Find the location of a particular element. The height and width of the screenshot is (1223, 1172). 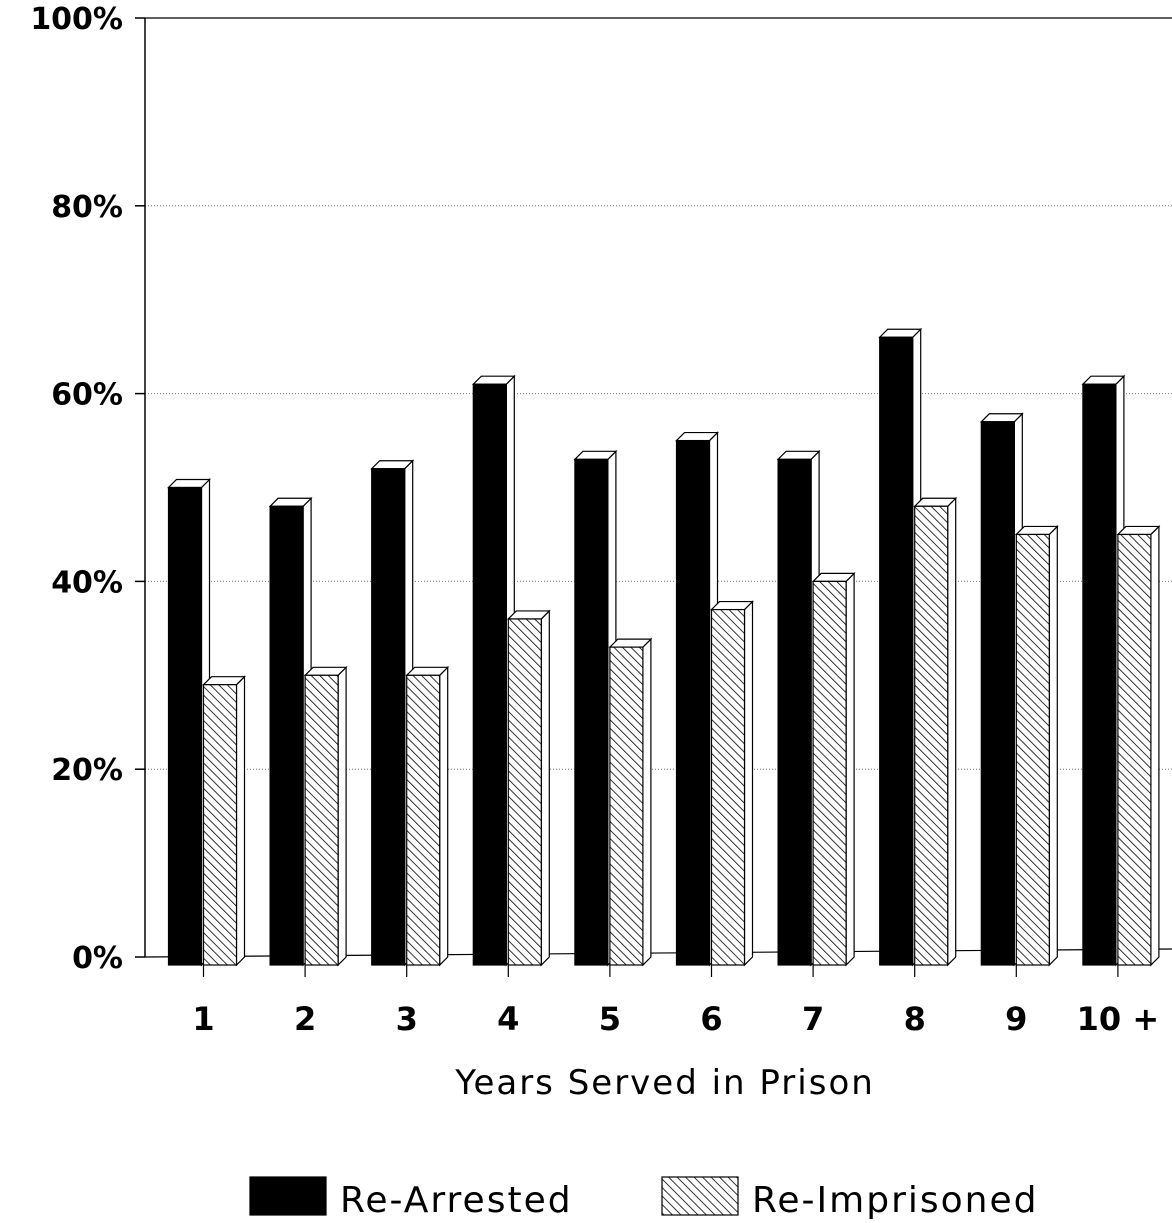

x-tick-label: 1 is located at coordinates (203, 1019).